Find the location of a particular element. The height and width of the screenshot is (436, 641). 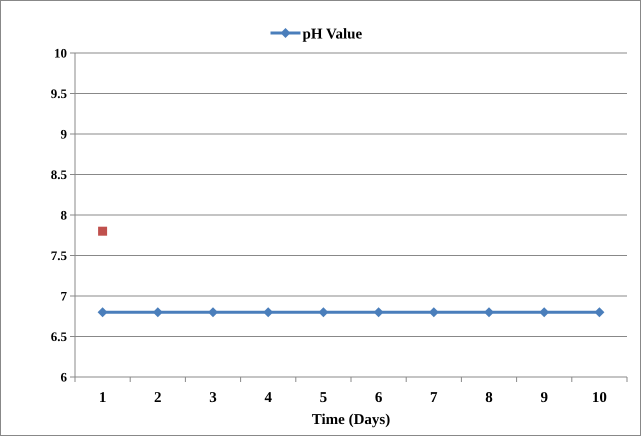

legend-label: pH Value is located at coordinates (332, 34).